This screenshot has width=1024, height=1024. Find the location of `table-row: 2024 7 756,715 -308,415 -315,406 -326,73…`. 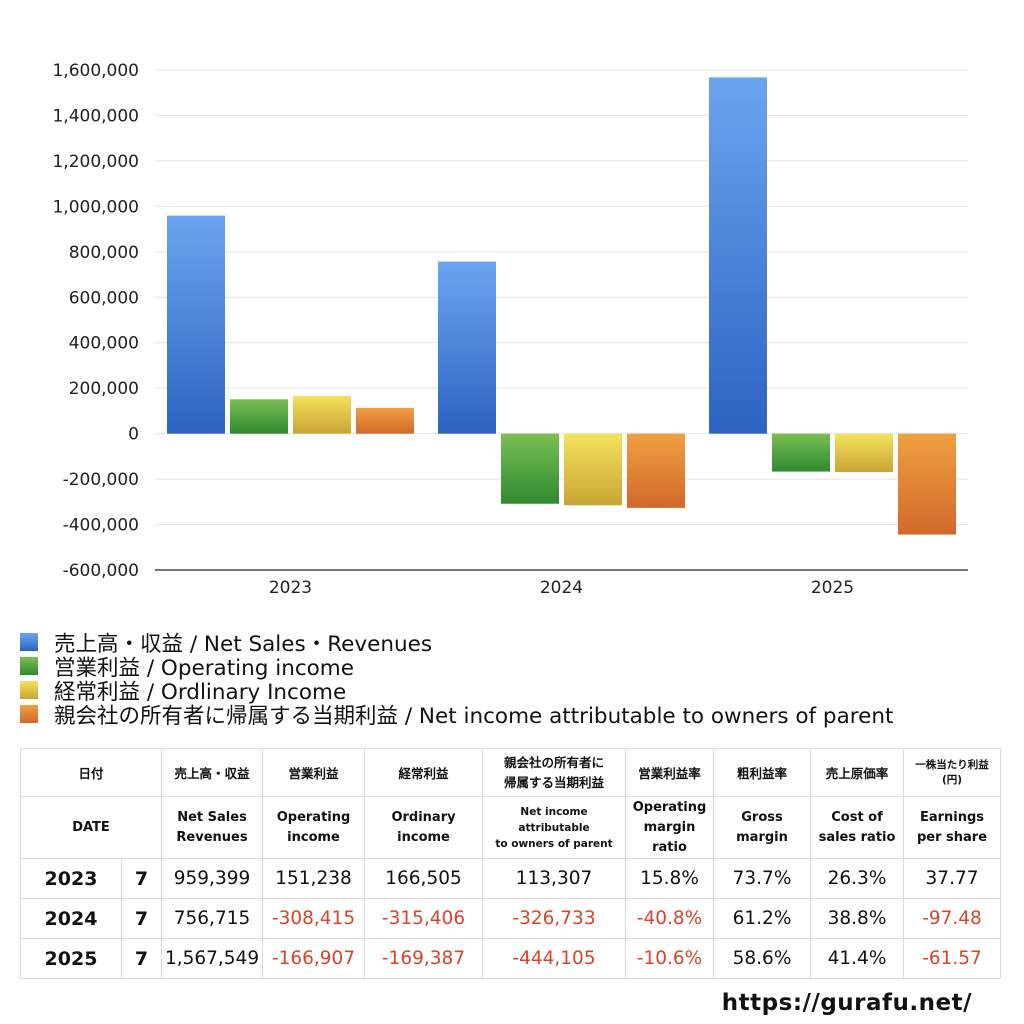

table-row: 2024 7 756,715 -308,415 -315,406 -326,73… is located at coordinates (511, 918).